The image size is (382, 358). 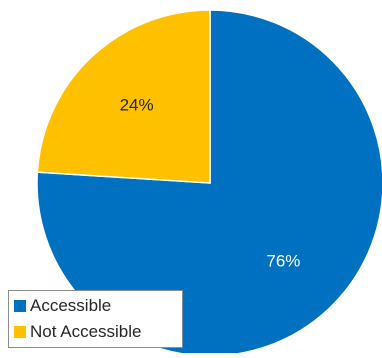 What do you see at coordinates (137, 104) in the screenshot?
I see `pie-label-not-accessible: 24%` at bounding box center [137, 104].